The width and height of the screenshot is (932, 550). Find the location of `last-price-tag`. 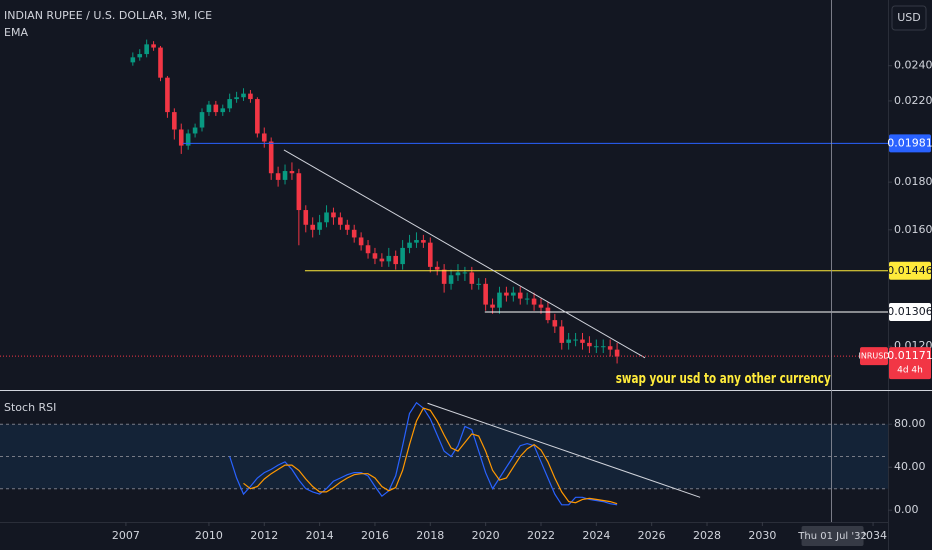

last-price-tag is located at coordinates (910, 363).